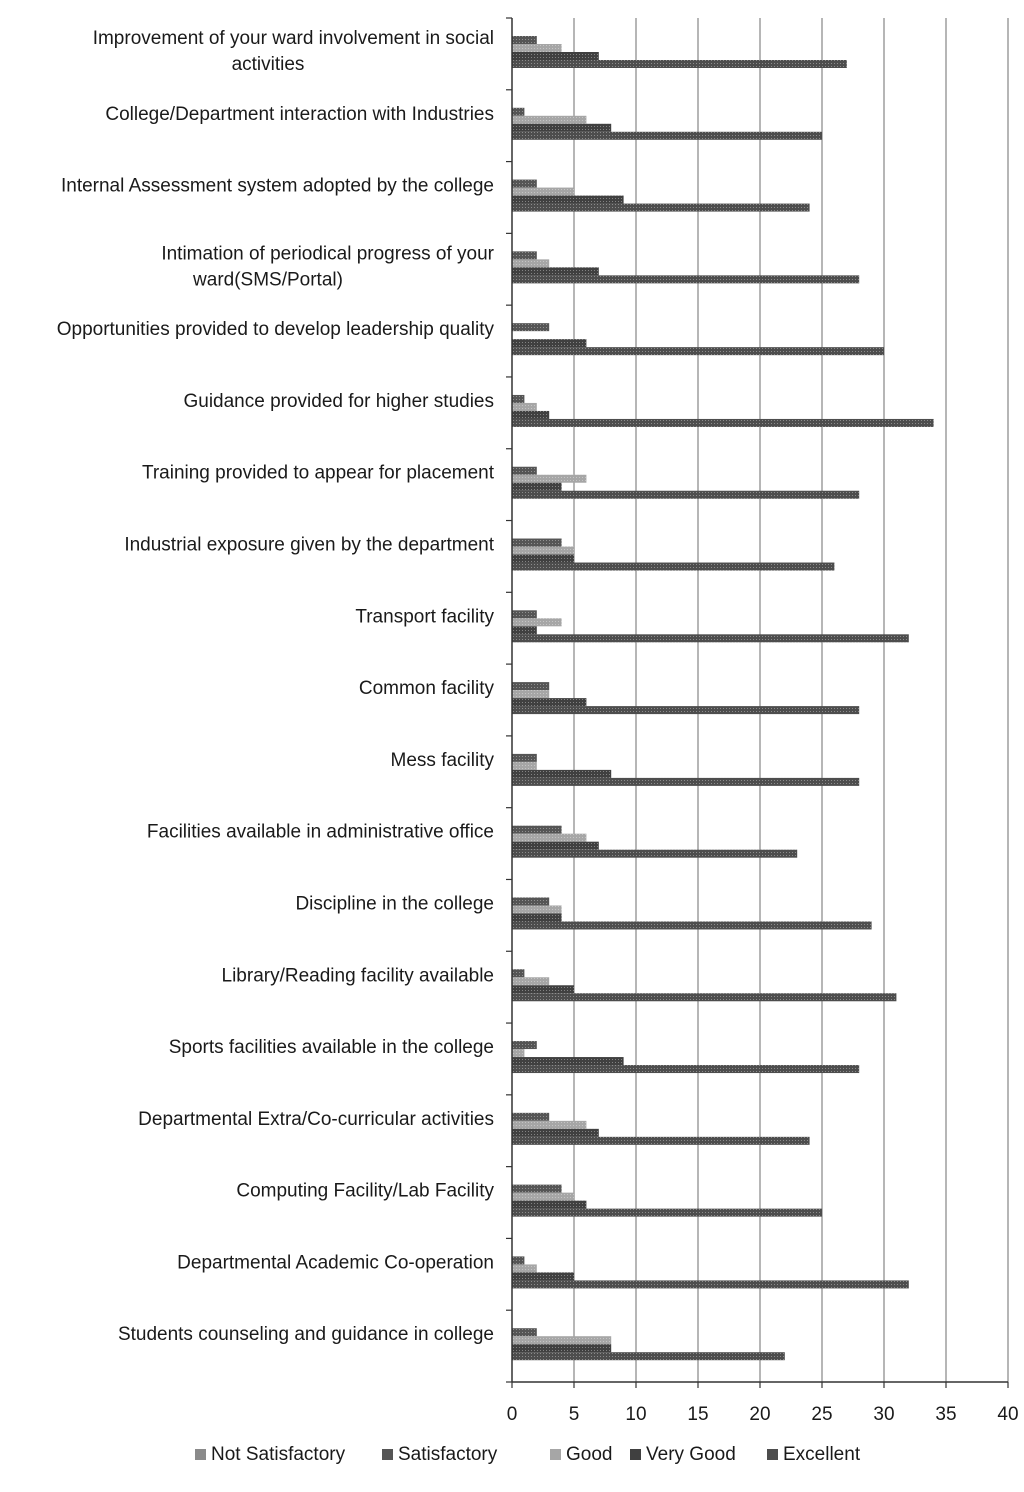 This screenshot has height=1492, width=1024. I want to click on x-tick-label: 35, so click(945, 1414).